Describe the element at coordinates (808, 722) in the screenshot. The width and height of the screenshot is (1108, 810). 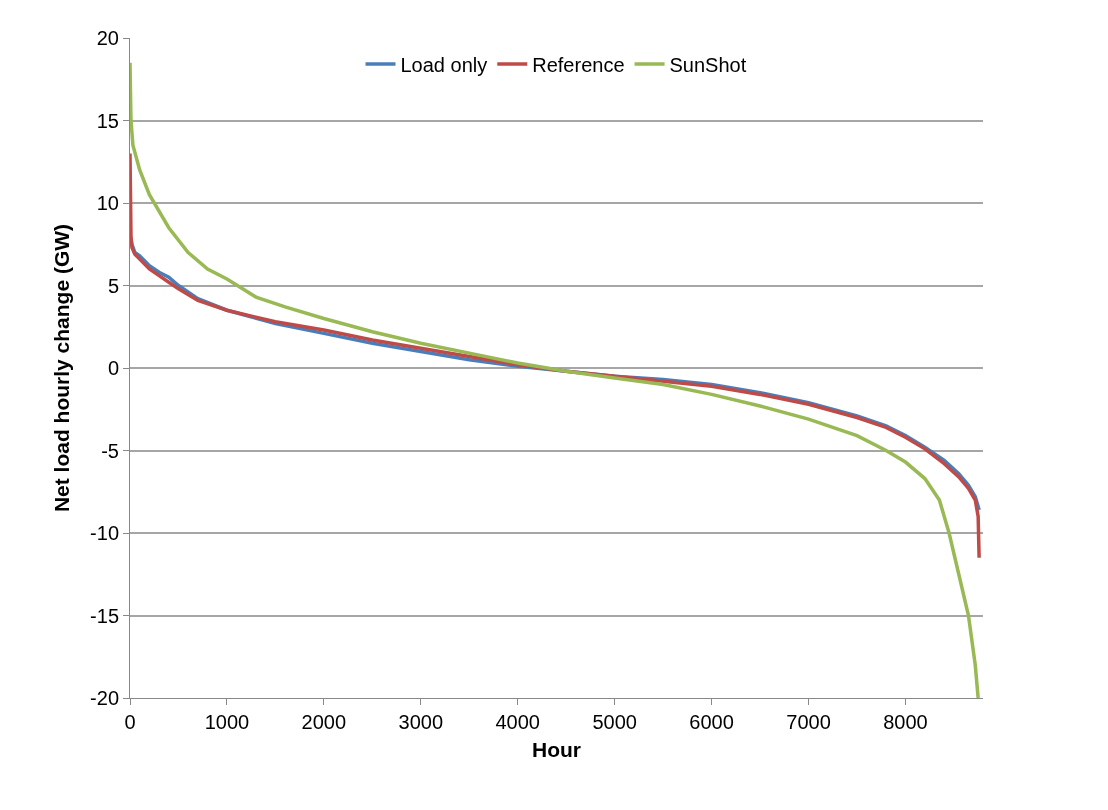
I see `x-tick-label: 7000` at that location.